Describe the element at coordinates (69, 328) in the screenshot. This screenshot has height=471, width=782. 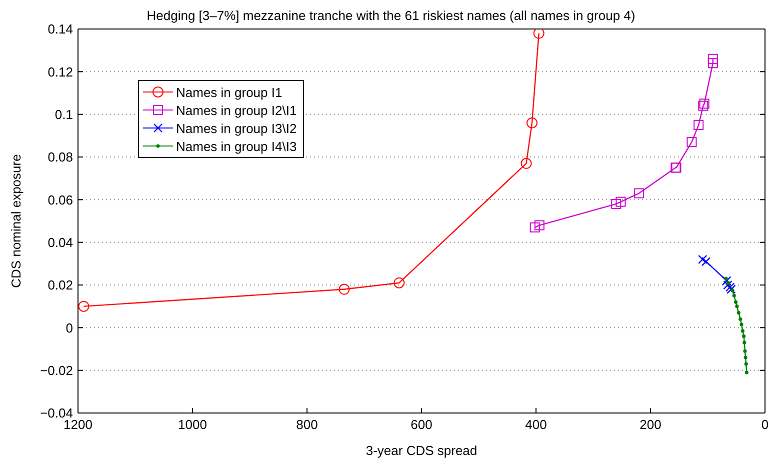
I see `y-tick-label: 0` at that location.